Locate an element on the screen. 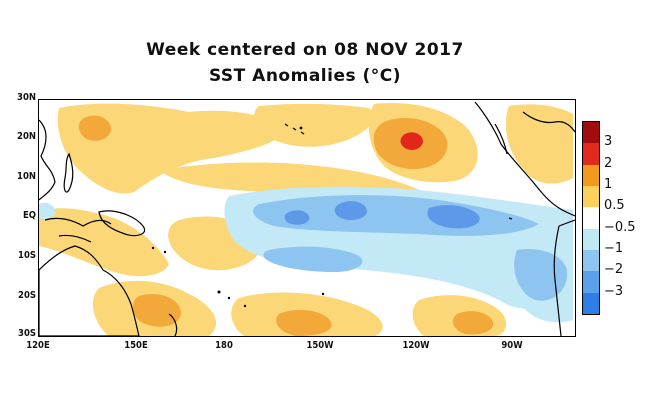 The height and width of the screenshot is (405, 650). map-subtitle: SST Anomalies (°C) is located at coordinates (305, 76).